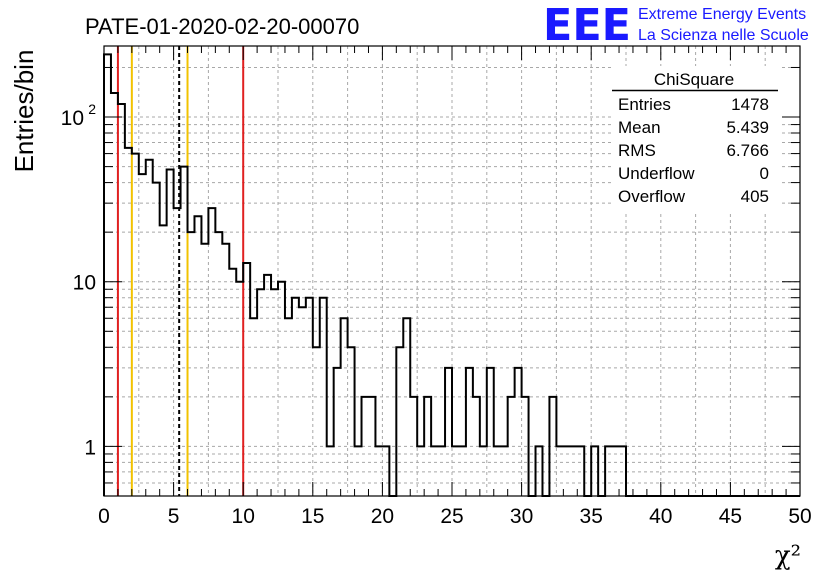  What do you see at coordinates (660, 516) in the screenshot?
I see `x-tick-label: 40` at bounding box center [660, 516].